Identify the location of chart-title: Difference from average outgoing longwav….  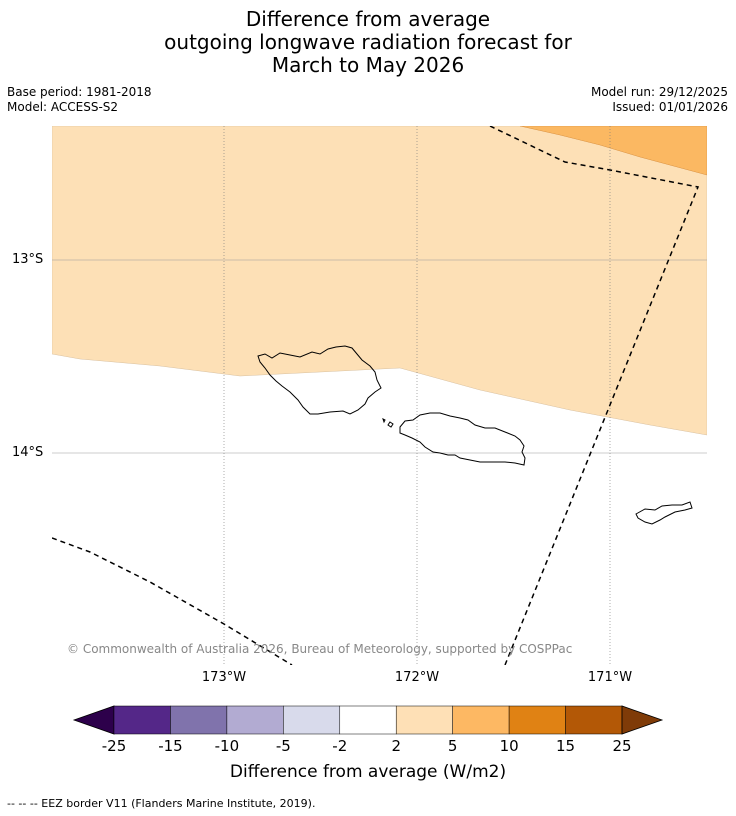
(368, 42).